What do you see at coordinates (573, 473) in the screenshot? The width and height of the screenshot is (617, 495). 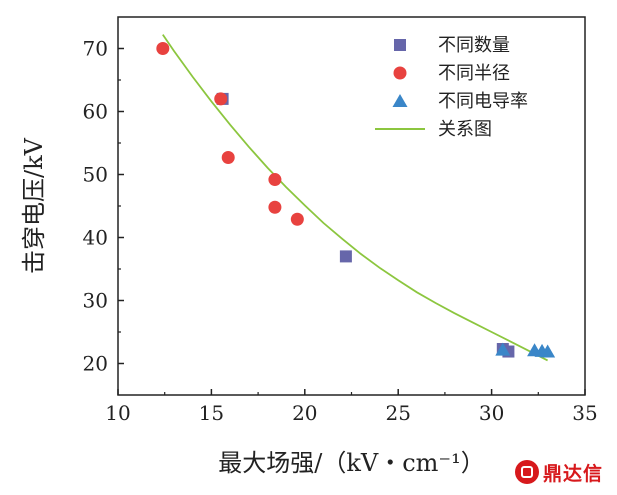 I see `watermark-text: 鼎达信` at bounding box center [573, 473].